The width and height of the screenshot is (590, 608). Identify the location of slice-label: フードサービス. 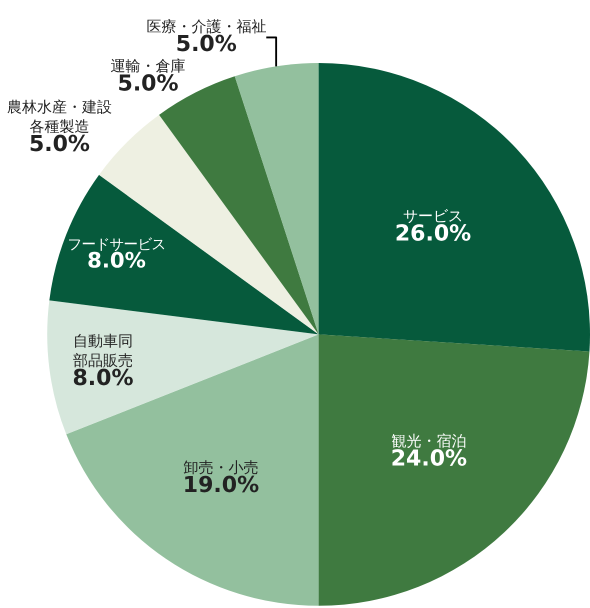
(117, 244).